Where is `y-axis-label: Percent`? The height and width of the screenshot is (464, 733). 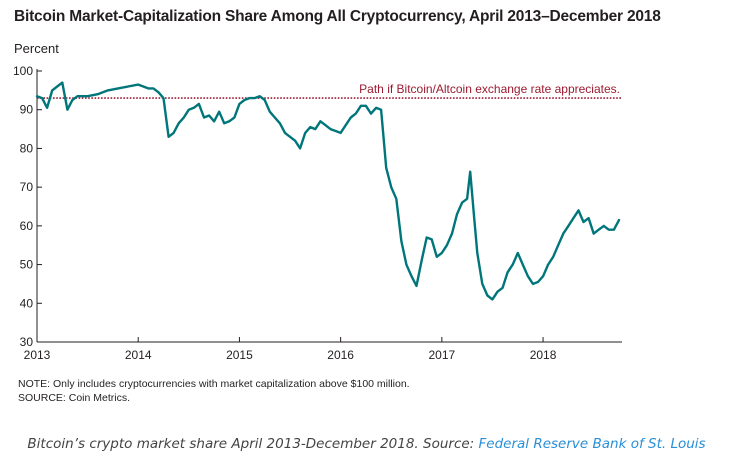
y-axis-label: Percent is located at coordinates (36, 48).